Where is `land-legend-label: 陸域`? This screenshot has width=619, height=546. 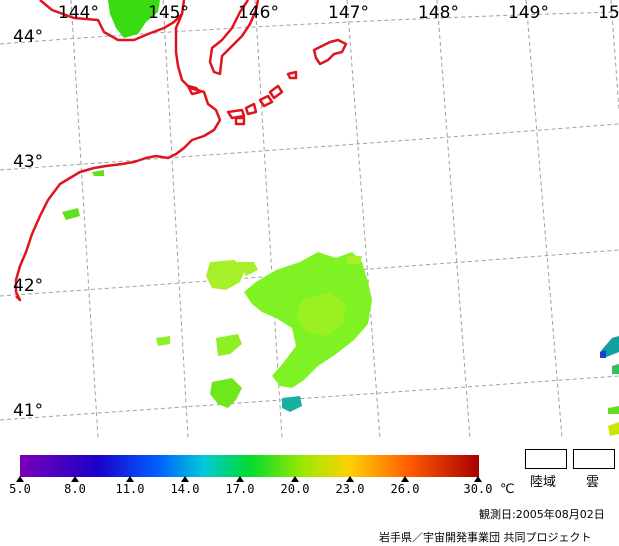
land-legend-label: 陸域 is located at coordinates (543, 482).